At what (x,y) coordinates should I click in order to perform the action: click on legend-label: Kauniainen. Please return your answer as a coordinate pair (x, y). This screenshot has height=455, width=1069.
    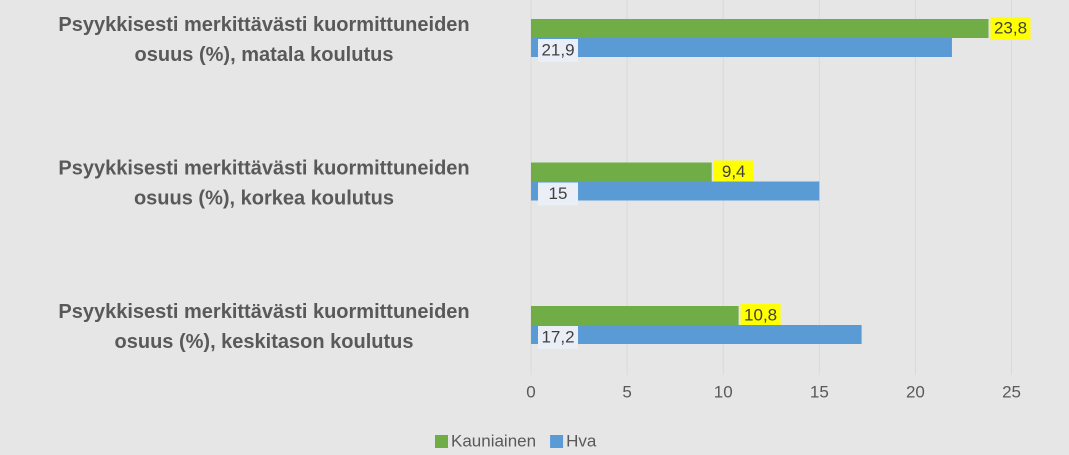
    Looking at the image, I should click on (493, 440).